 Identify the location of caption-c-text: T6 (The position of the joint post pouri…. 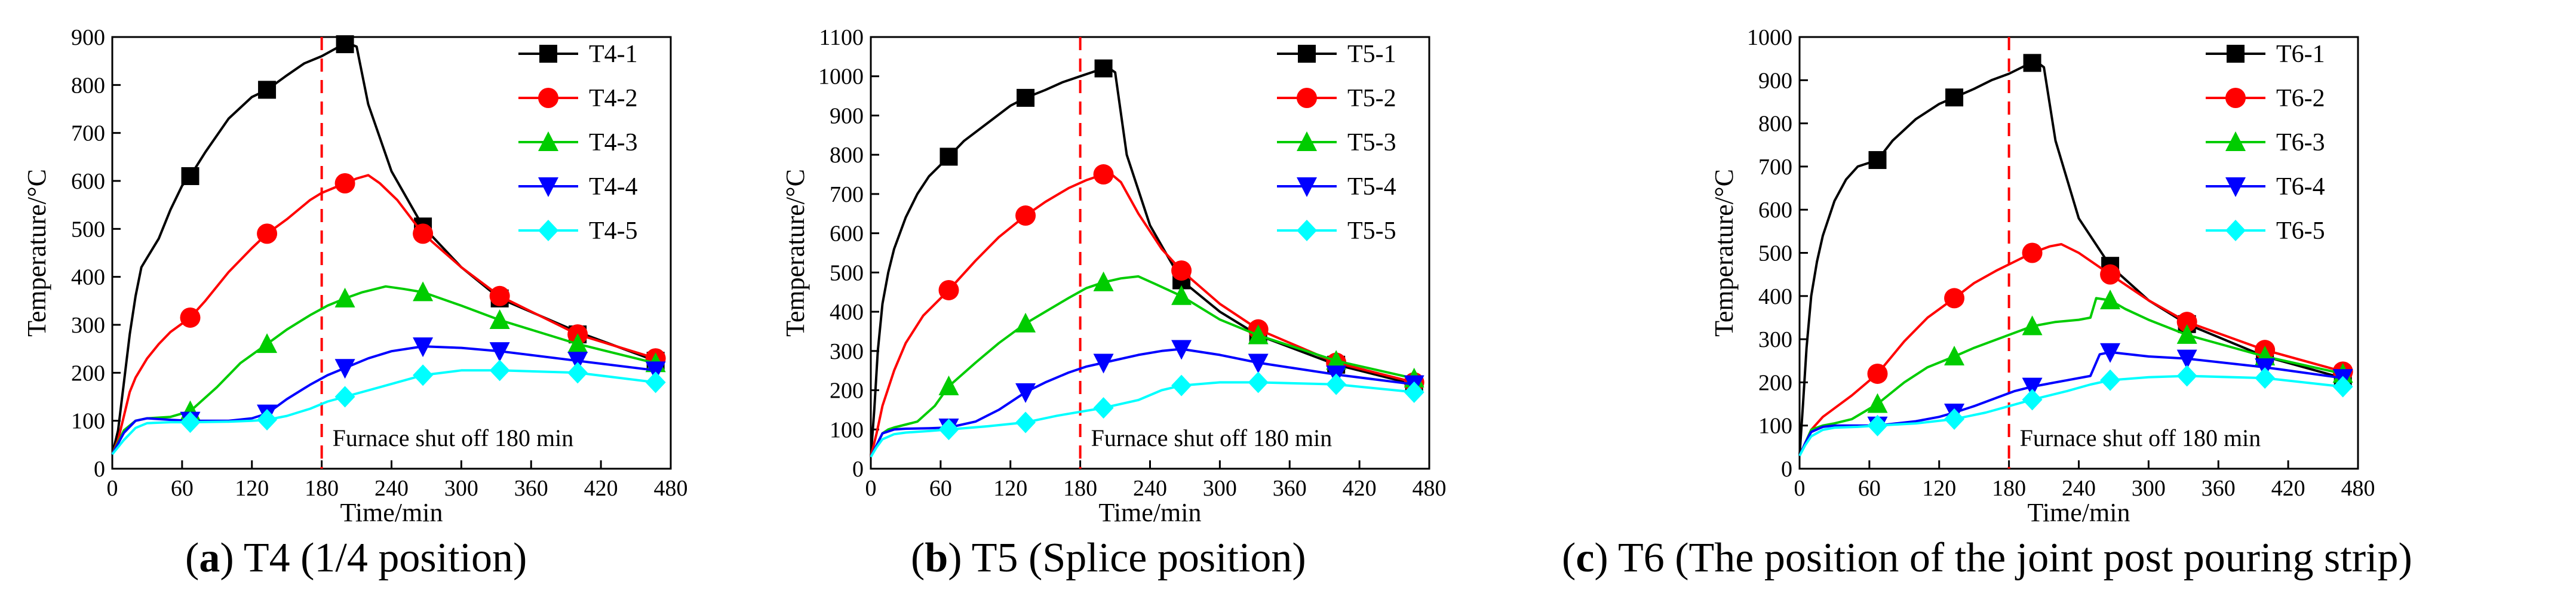
(2003, 558).